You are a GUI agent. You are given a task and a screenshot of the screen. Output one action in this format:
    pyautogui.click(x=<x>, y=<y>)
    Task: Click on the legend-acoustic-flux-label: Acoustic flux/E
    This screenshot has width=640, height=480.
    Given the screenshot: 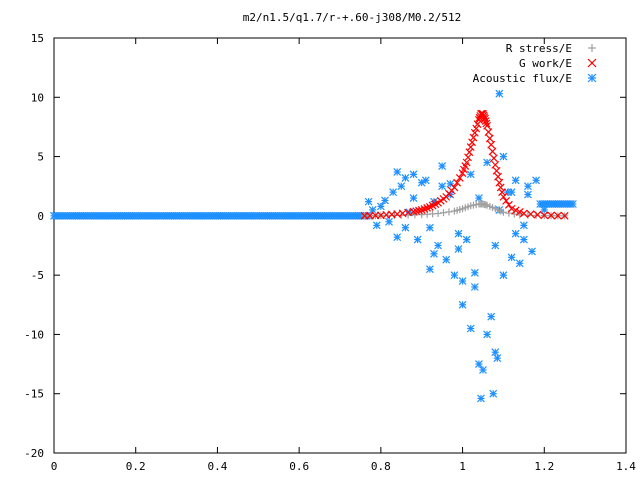 What is the action you would take?
    pyautogui.click(x=522, y=78)
    